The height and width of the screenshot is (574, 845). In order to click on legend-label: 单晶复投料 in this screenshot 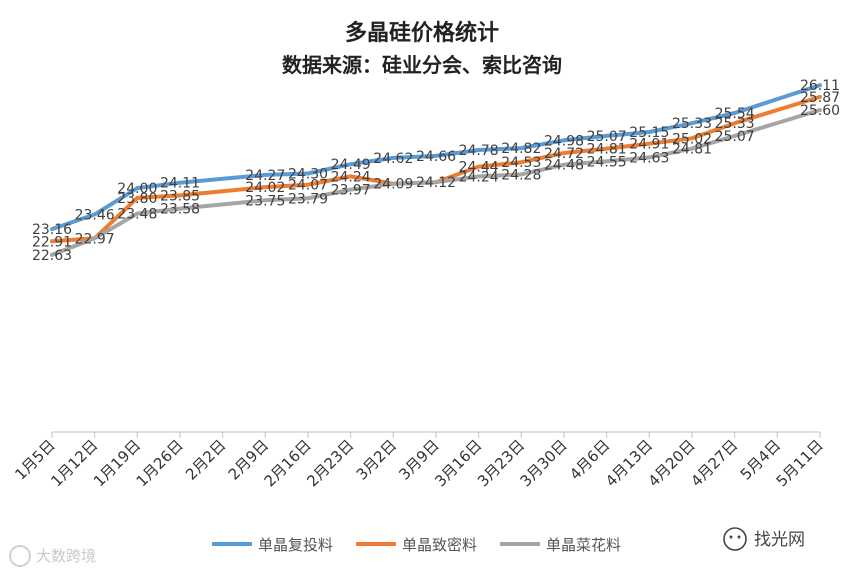, I will do `click(295, 545)`.